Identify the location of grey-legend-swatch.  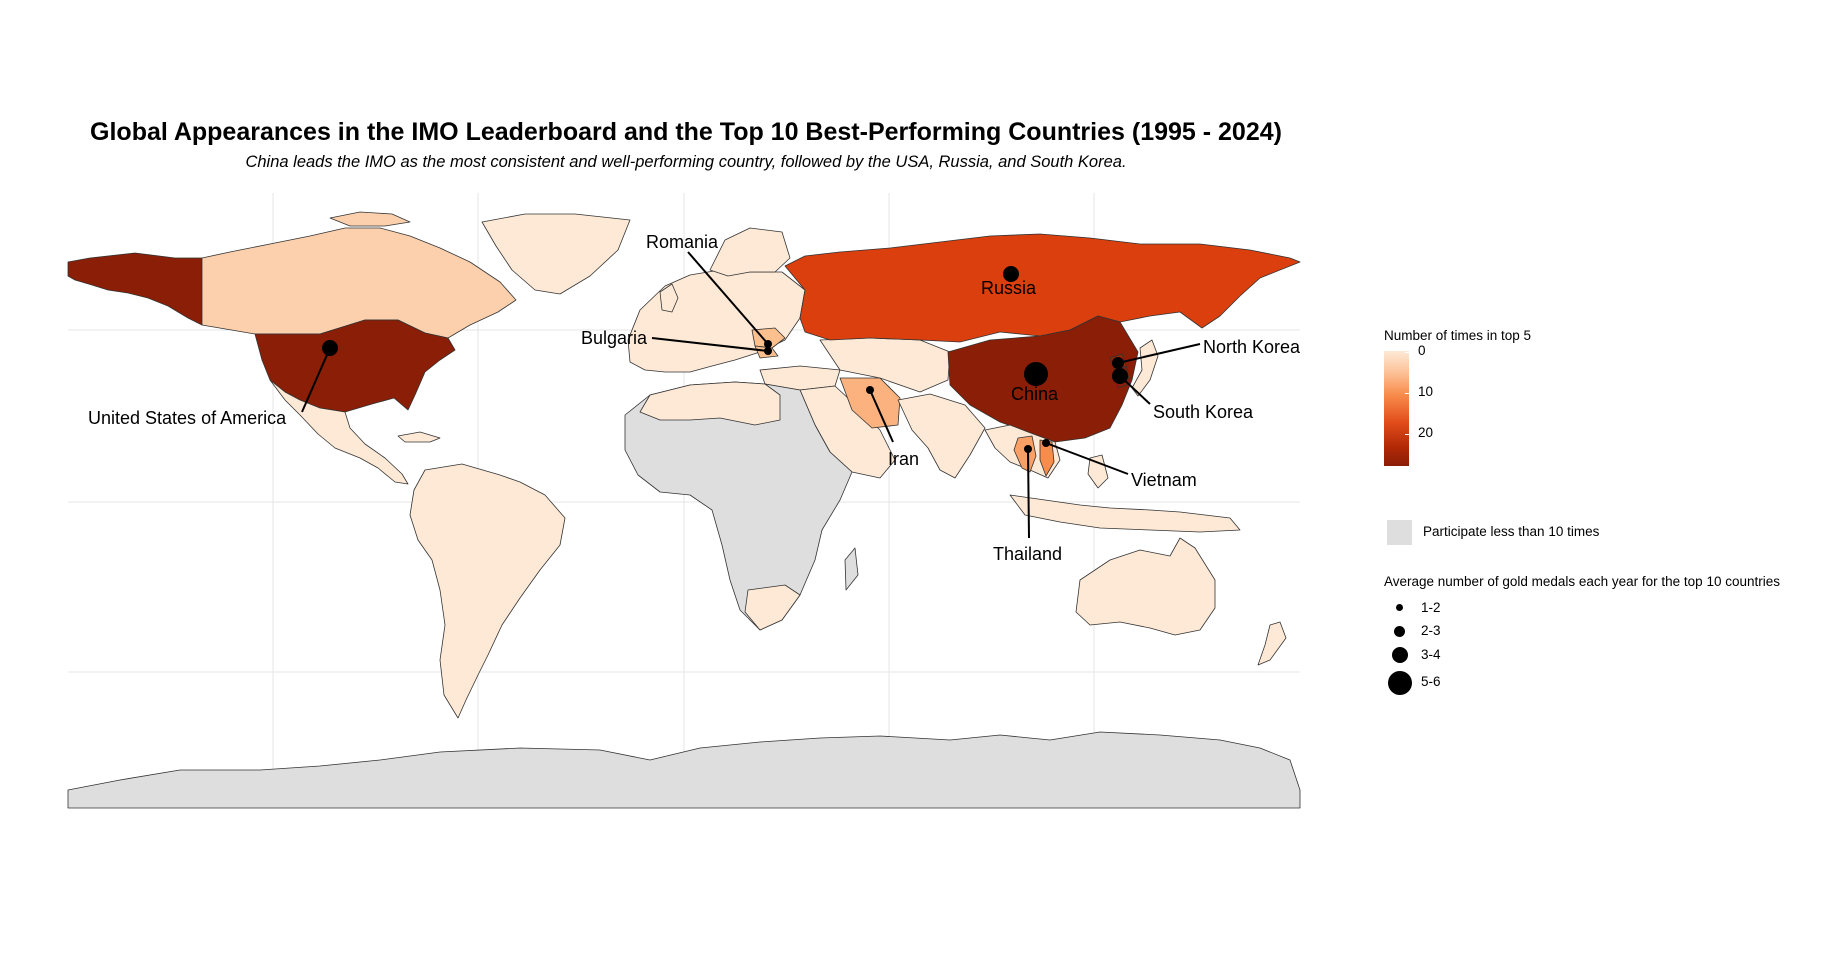
(1399, 532).